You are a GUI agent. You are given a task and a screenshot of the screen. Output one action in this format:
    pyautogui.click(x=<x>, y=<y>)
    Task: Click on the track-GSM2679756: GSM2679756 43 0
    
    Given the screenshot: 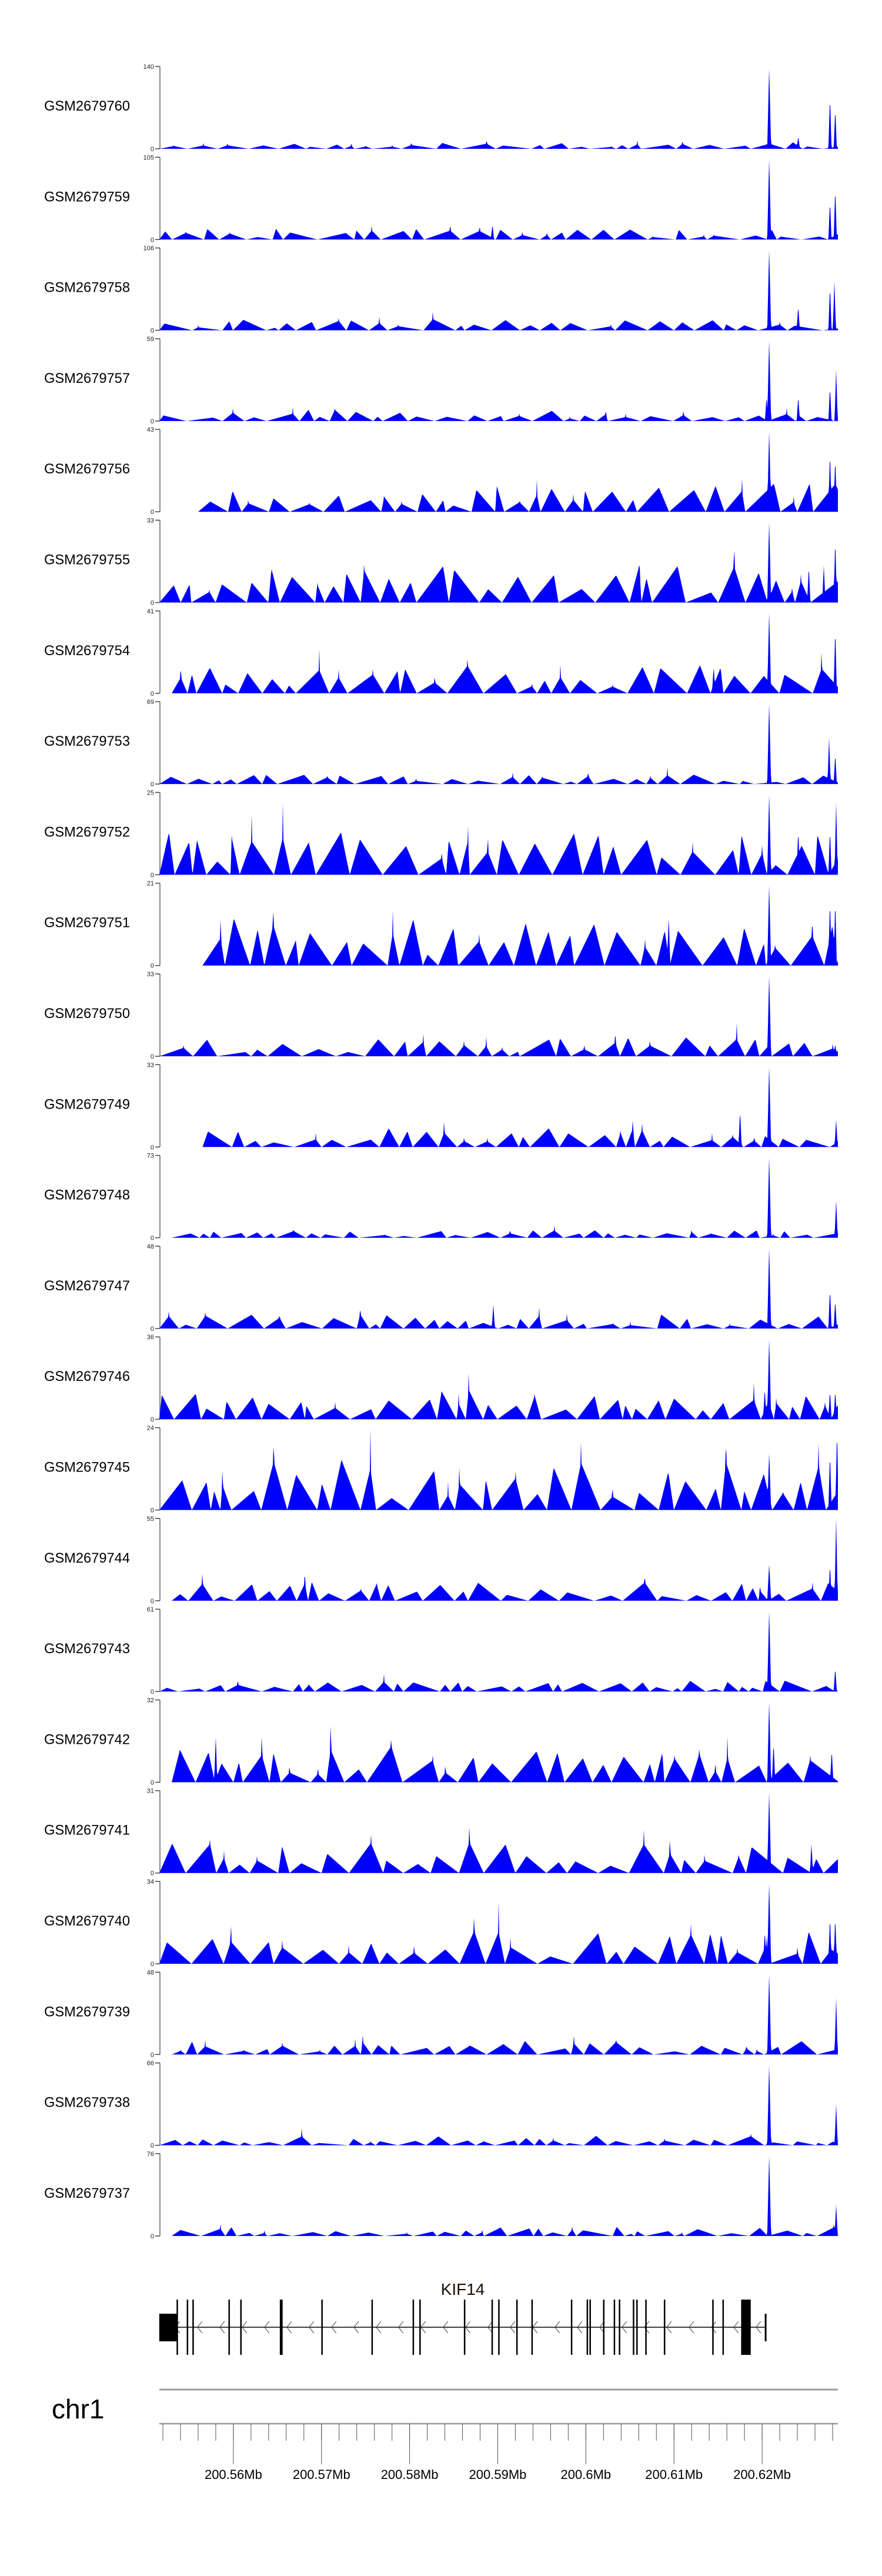 What is the action you would take?
    pyautogui.click(x=441, y=471)
    